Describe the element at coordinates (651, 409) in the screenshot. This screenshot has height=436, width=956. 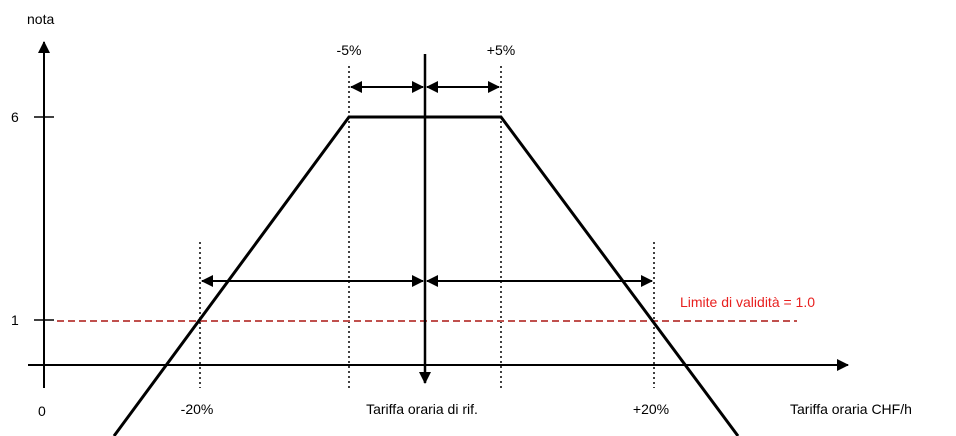
I see `label-plus-20: +20%` at that location.